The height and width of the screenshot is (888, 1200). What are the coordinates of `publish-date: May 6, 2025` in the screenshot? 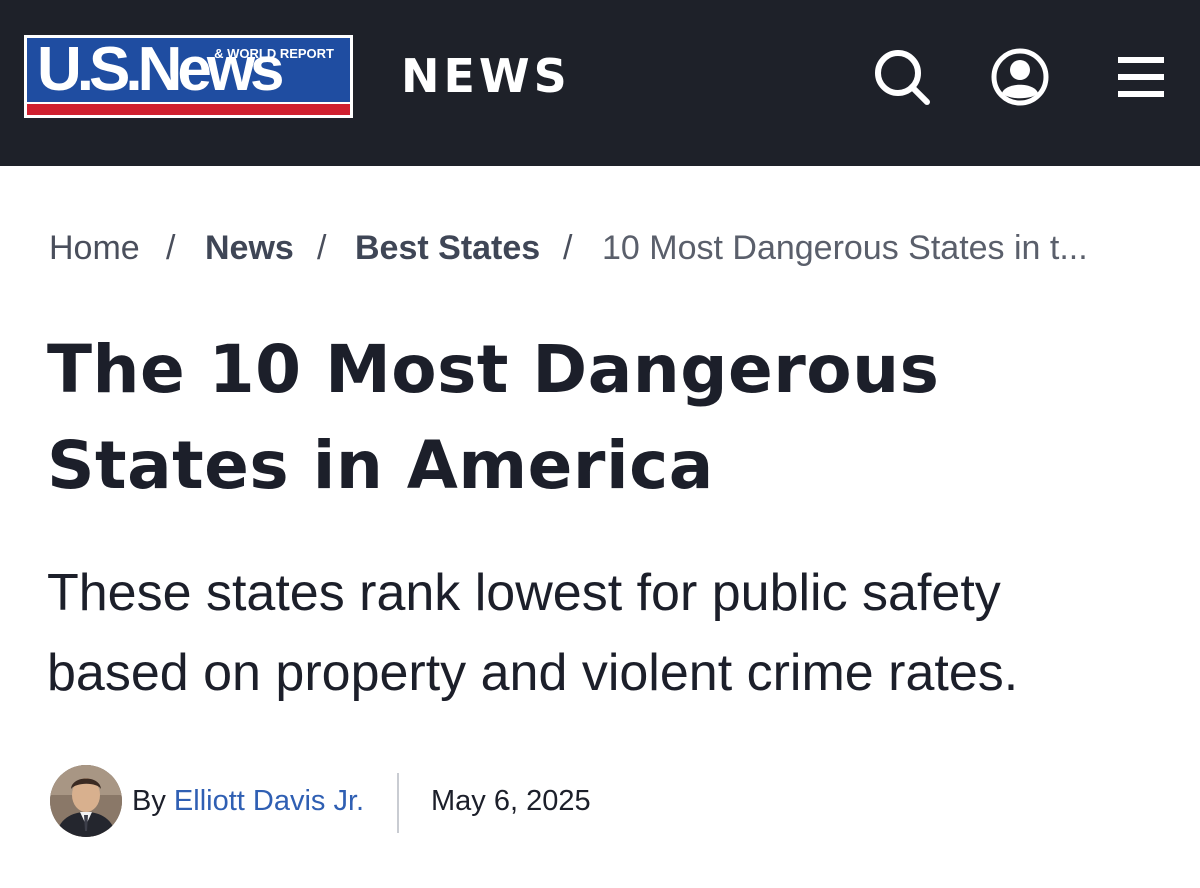 It's located at (511, 801).